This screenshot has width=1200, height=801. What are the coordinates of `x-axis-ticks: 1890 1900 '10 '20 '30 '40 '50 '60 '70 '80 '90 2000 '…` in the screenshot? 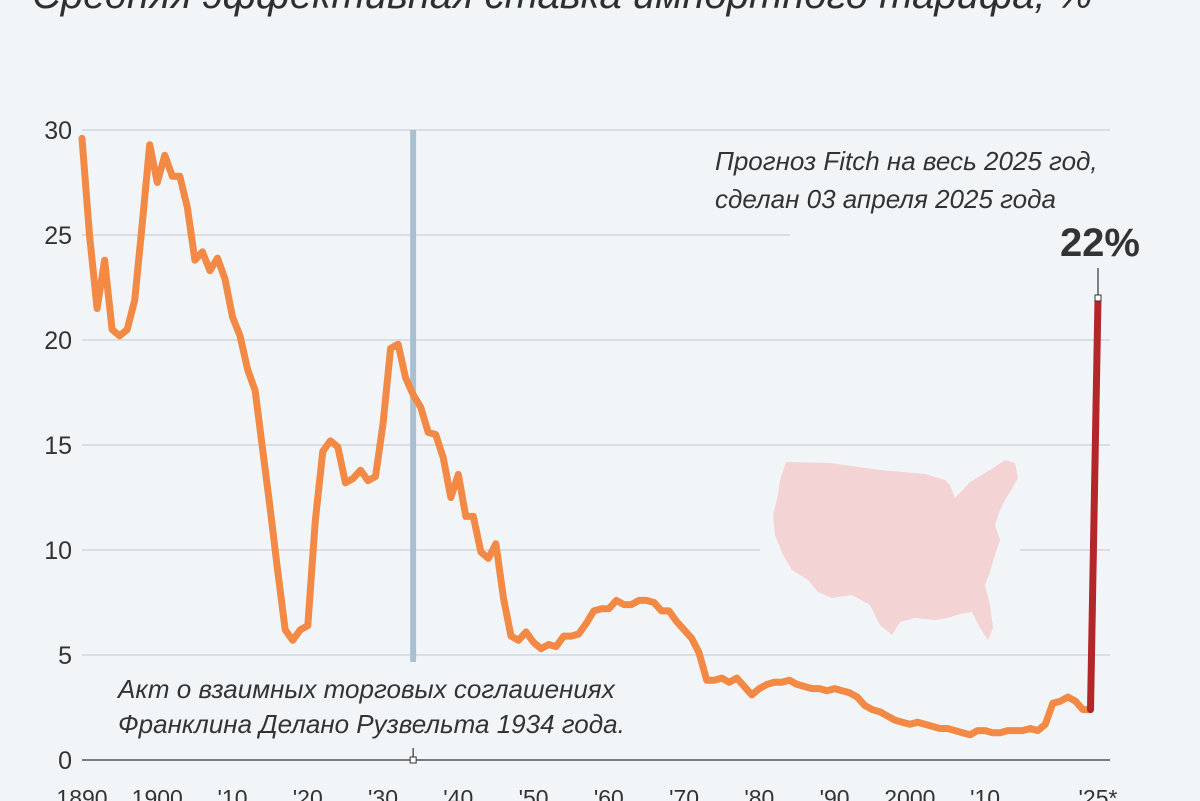 It's located at (586, 793).